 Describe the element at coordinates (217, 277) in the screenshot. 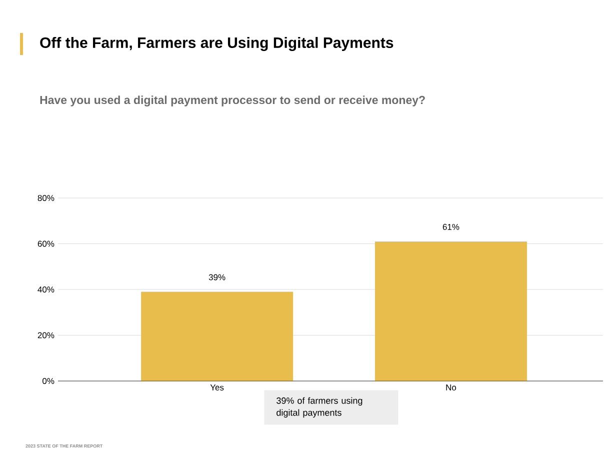

I see `data-label: 39%` at that location.